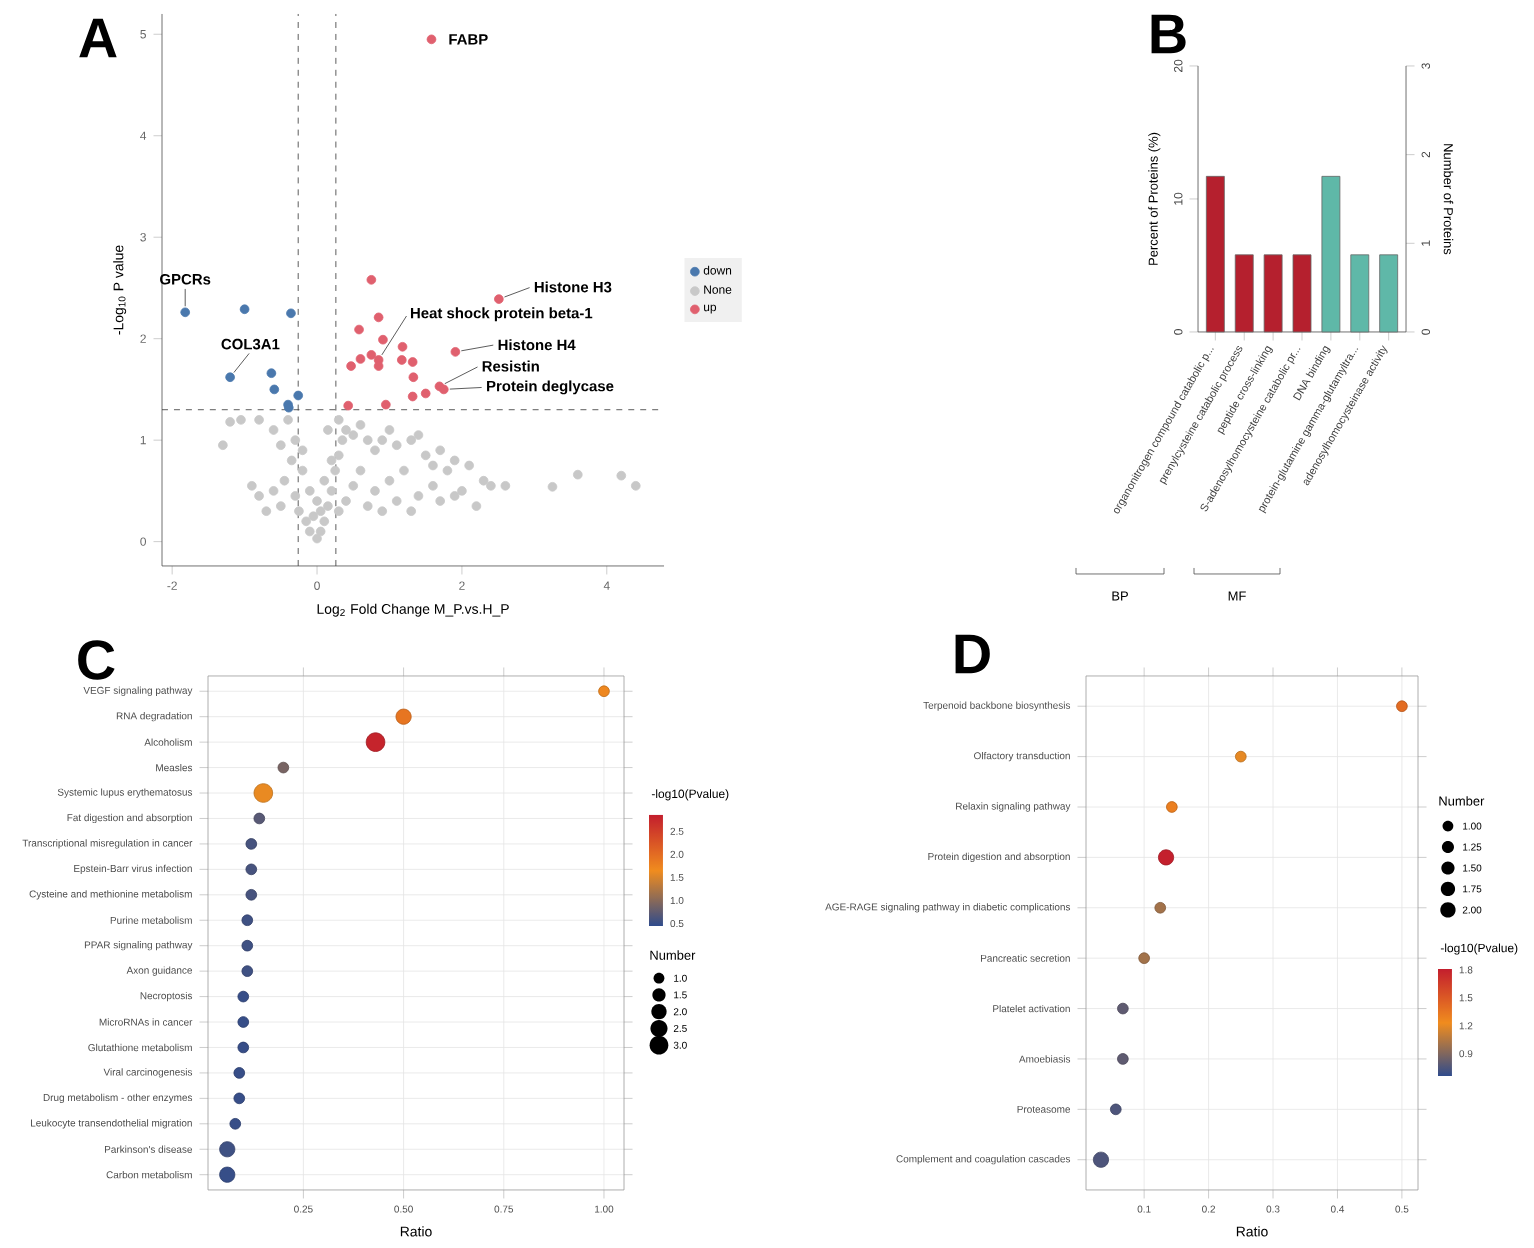  I want to click on chart-title: B, so click(1168, 34).